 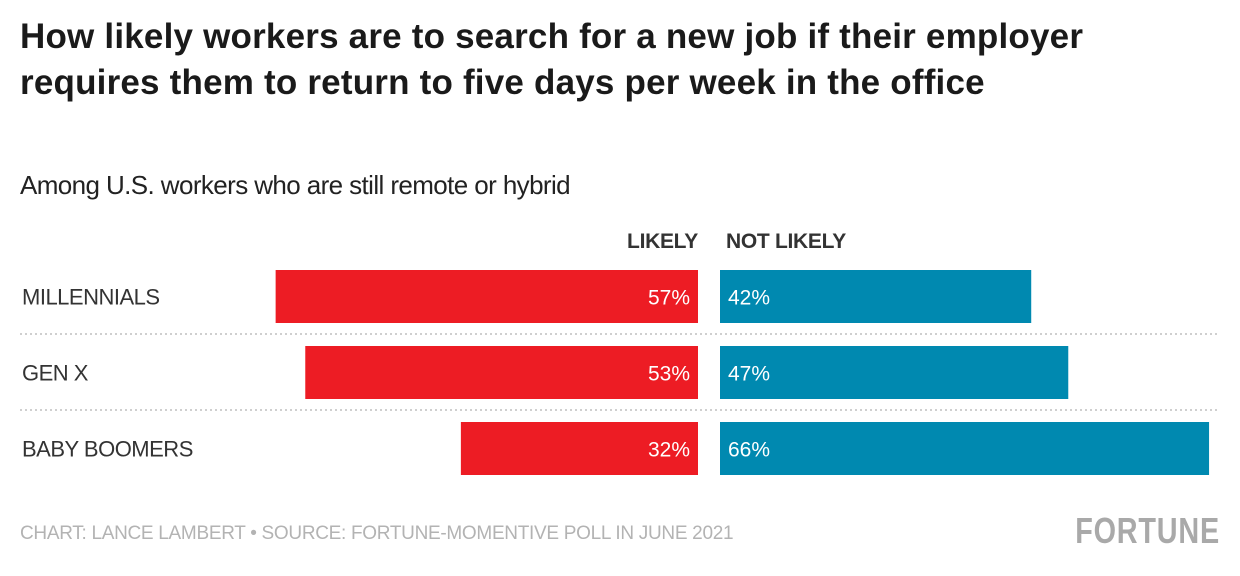 I want to click on fortune-logo: FORTUNE, so click(x=1147, y=530).